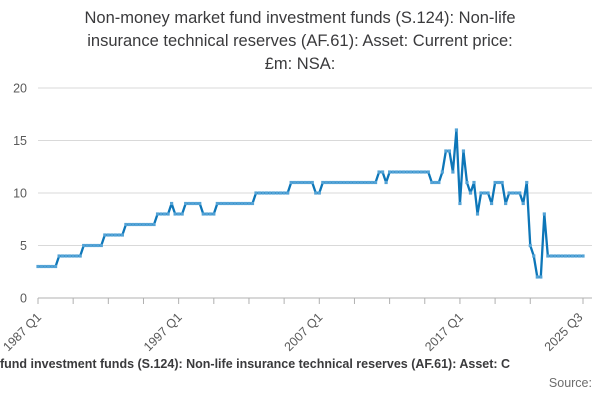 This screenshot has height=400, width=600. I want to click on chart-title-line-3: £m: NSA:, so click(300, 64).